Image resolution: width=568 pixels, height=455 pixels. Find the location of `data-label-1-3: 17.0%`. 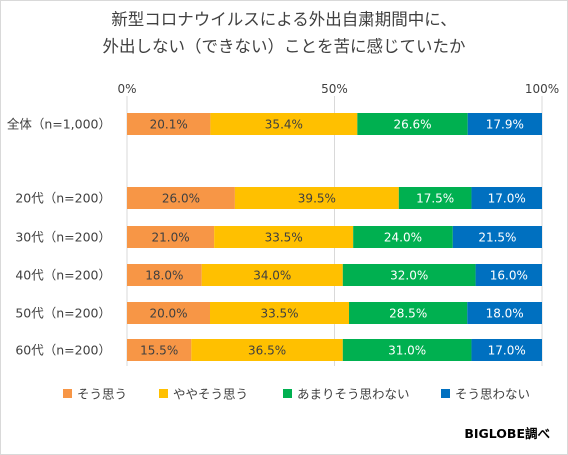

data-label-1-3: 17.0% is located at coordinates (507, 199).